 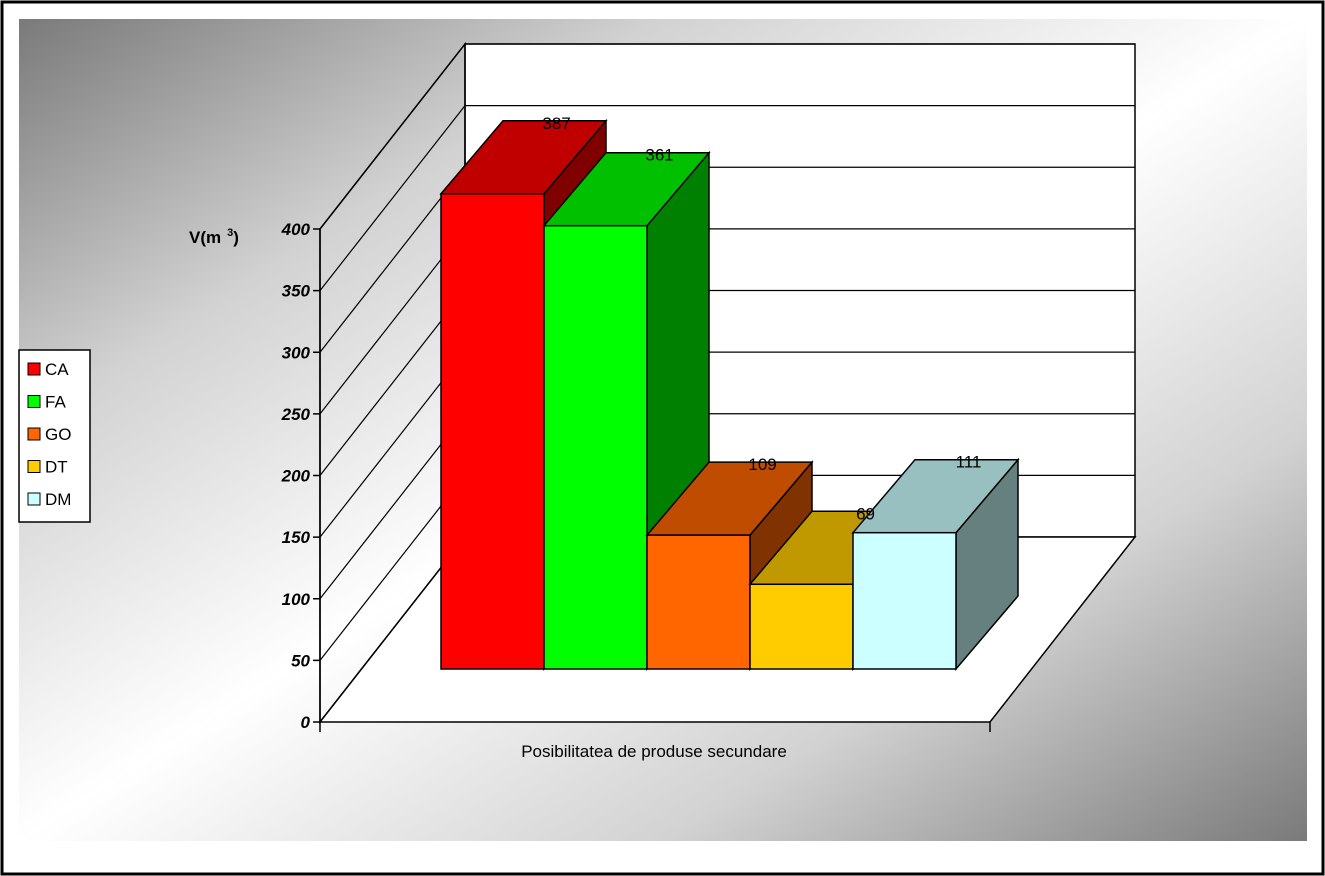 I want to click on legend-swatch-ca, so click(x=34, y=369).